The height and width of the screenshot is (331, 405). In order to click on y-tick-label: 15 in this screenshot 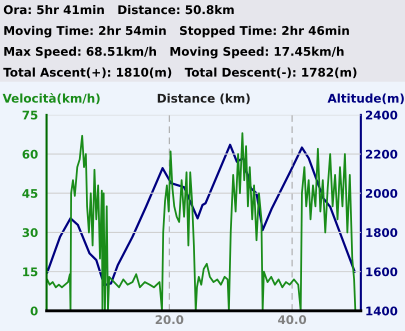, I will do `click(30, 271)`.